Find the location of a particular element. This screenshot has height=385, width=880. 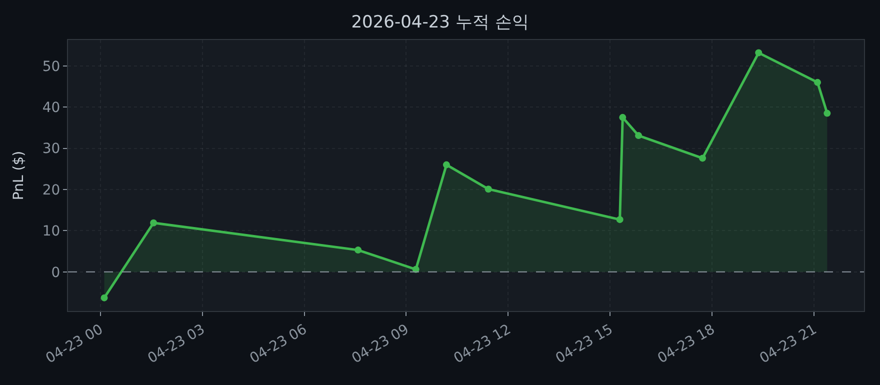

y-tick-label: 40 is located at coordinates (51, 108).